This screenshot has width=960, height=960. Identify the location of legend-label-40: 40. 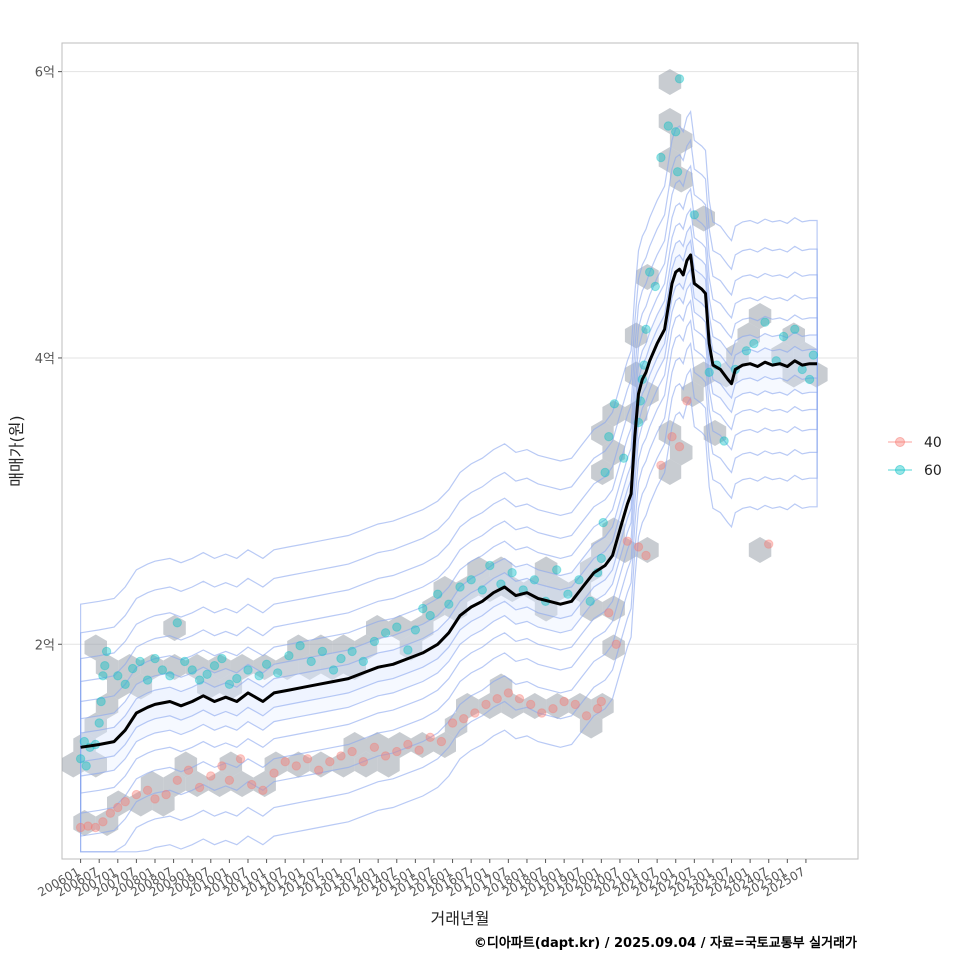
(933, 443).